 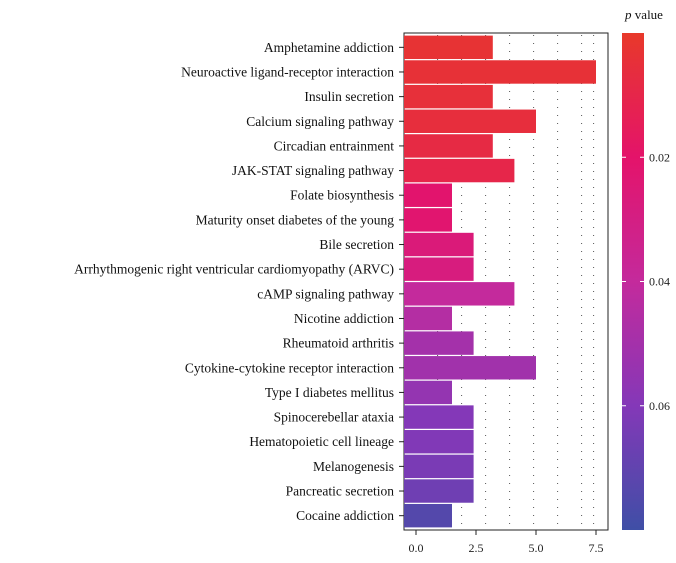 What do you see at coordinates (313, 170) in the screenshot?
I see `category-label-5: JAK-STAT signaling pathway` at bounding box center [313, 170].